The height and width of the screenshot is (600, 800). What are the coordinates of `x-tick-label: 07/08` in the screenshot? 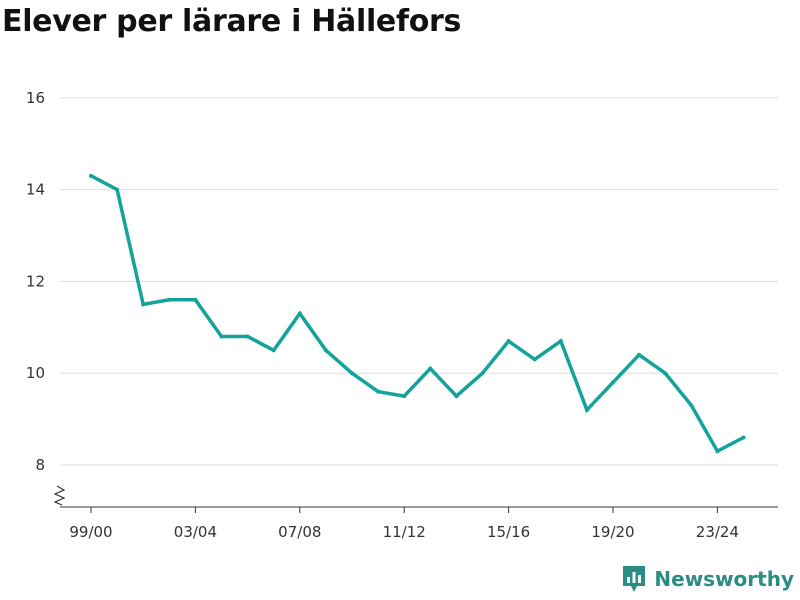 It's located at (299, 532).